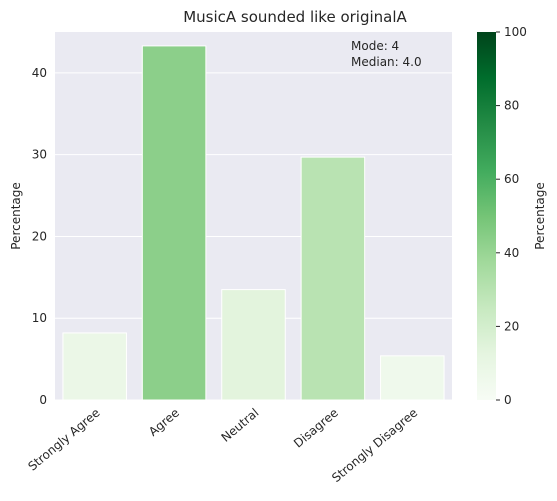 The width and height of the screenshot is (557, 501). What do you see at coordinates (486, 216) in the screenshot?
I see `colorbar` at bounding box center [486, 216].